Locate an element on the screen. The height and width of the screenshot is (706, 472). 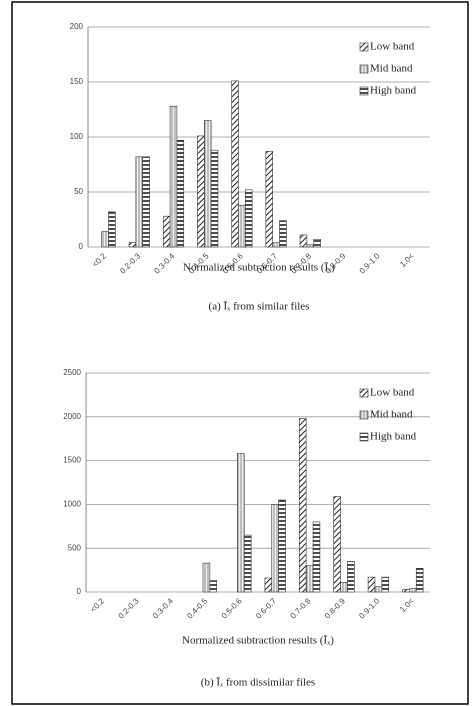
y-tick-label: 2500 is located at coordinates (72, 372).